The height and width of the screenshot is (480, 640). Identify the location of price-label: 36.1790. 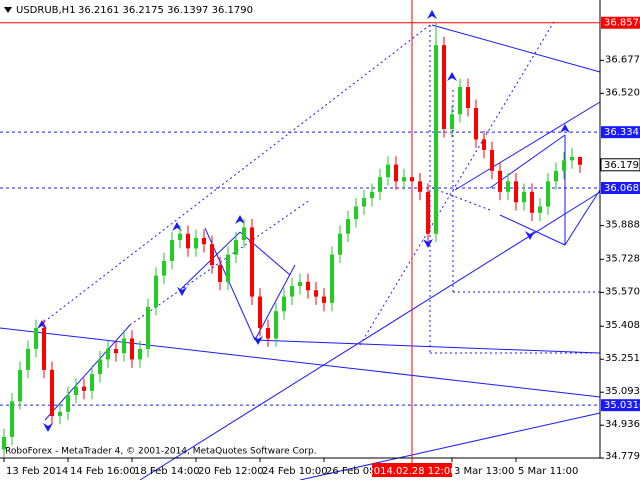
(622, 165).